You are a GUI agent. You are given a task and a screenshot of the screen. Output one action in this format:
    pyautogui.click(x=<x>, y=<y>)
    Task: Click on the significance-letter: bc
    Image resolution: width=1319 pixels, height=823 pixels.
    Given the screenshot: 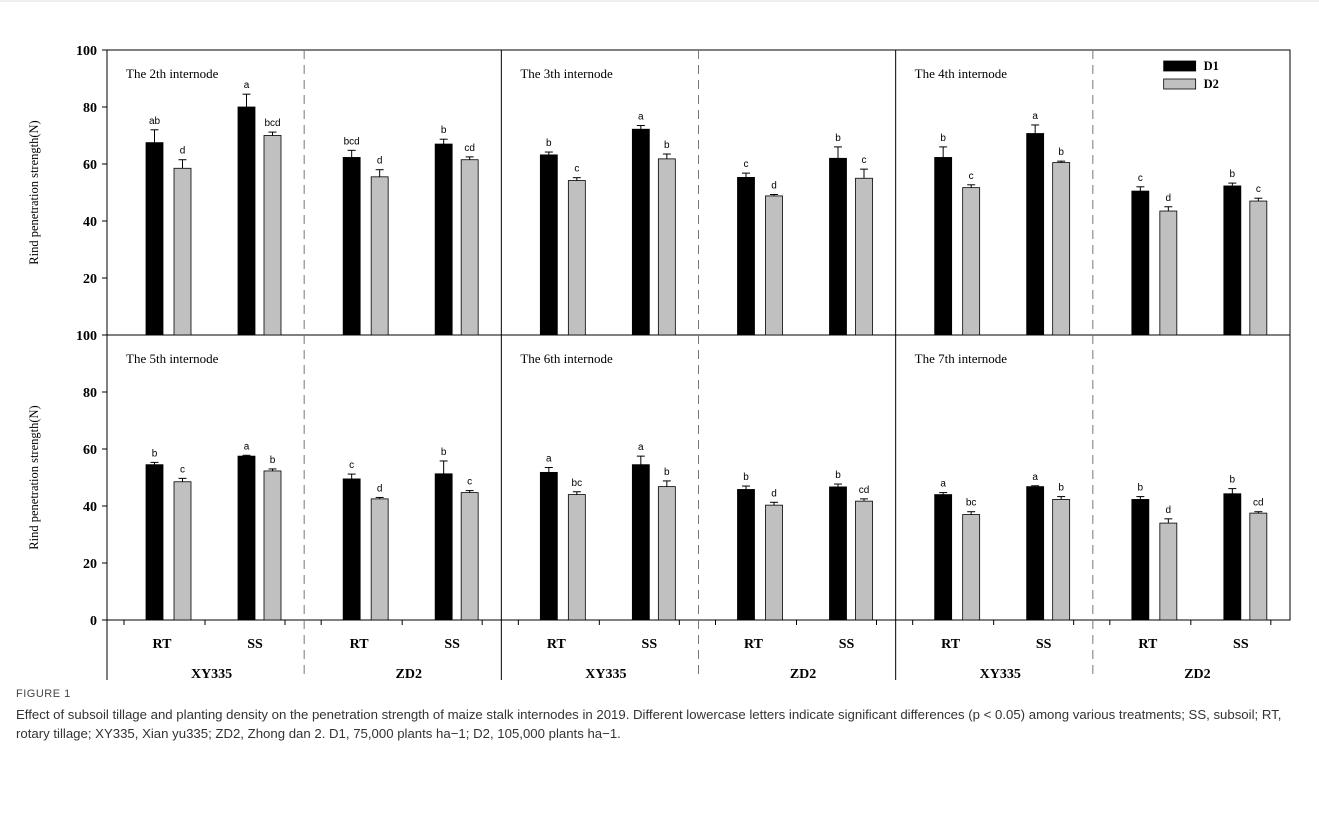 What is the action you would take?
    pyautogui.click(x=971, y=503)
    